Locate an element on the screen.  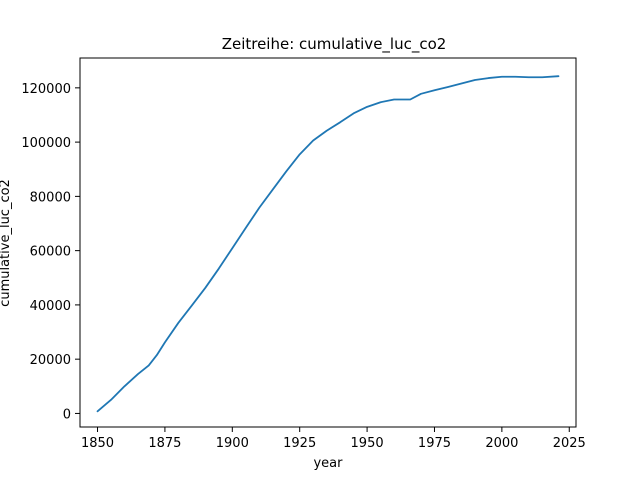
x-axis: 1850 1875 1900 1925 1950 1975 2000 2025 is located at coordinates (333, 439).